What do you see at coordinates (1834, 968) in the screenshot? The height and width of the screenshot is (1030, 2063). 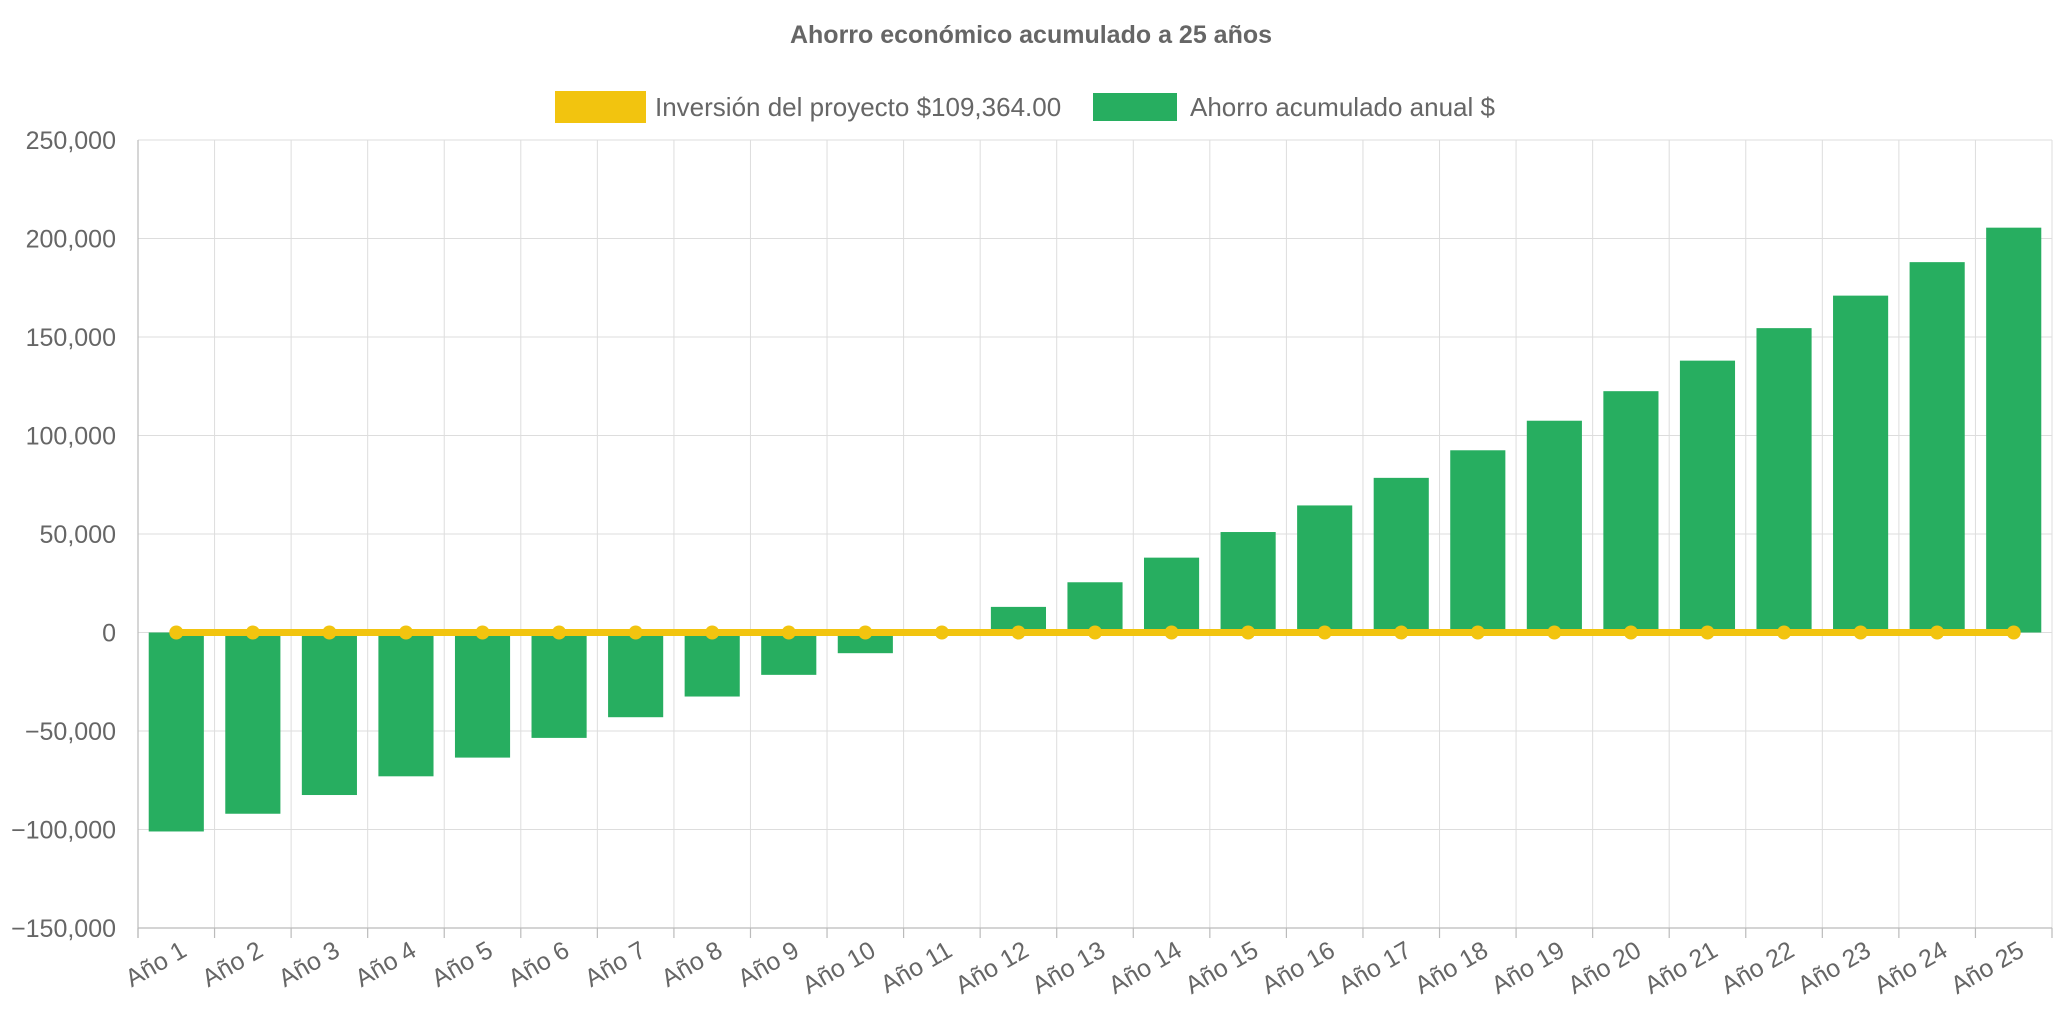 I see `x-tick-label: Año 23` at bounding box center [1834, 968].